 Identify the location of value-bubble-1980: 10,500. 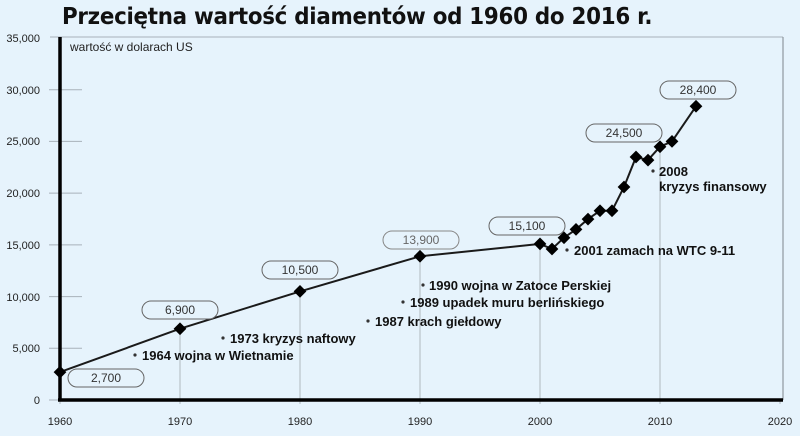
(300, 270).